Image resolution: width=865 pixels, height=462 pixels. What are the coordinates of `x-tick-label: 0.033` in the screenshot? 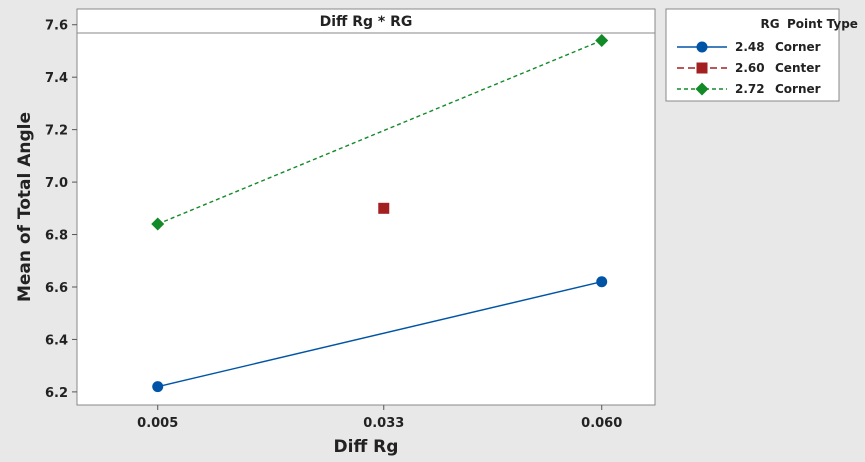 It's located at (383, 423).